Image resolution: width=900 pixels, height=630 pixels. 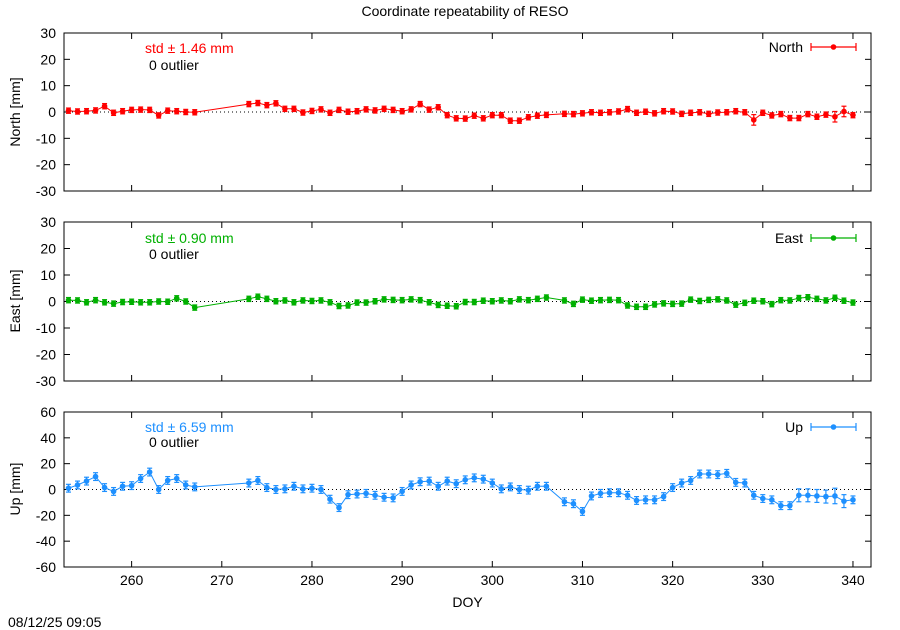 What do you see at coordinates (312, 580) in the screenshot?
I see `x-tick-label: 280` at bounding box center [312, 580].